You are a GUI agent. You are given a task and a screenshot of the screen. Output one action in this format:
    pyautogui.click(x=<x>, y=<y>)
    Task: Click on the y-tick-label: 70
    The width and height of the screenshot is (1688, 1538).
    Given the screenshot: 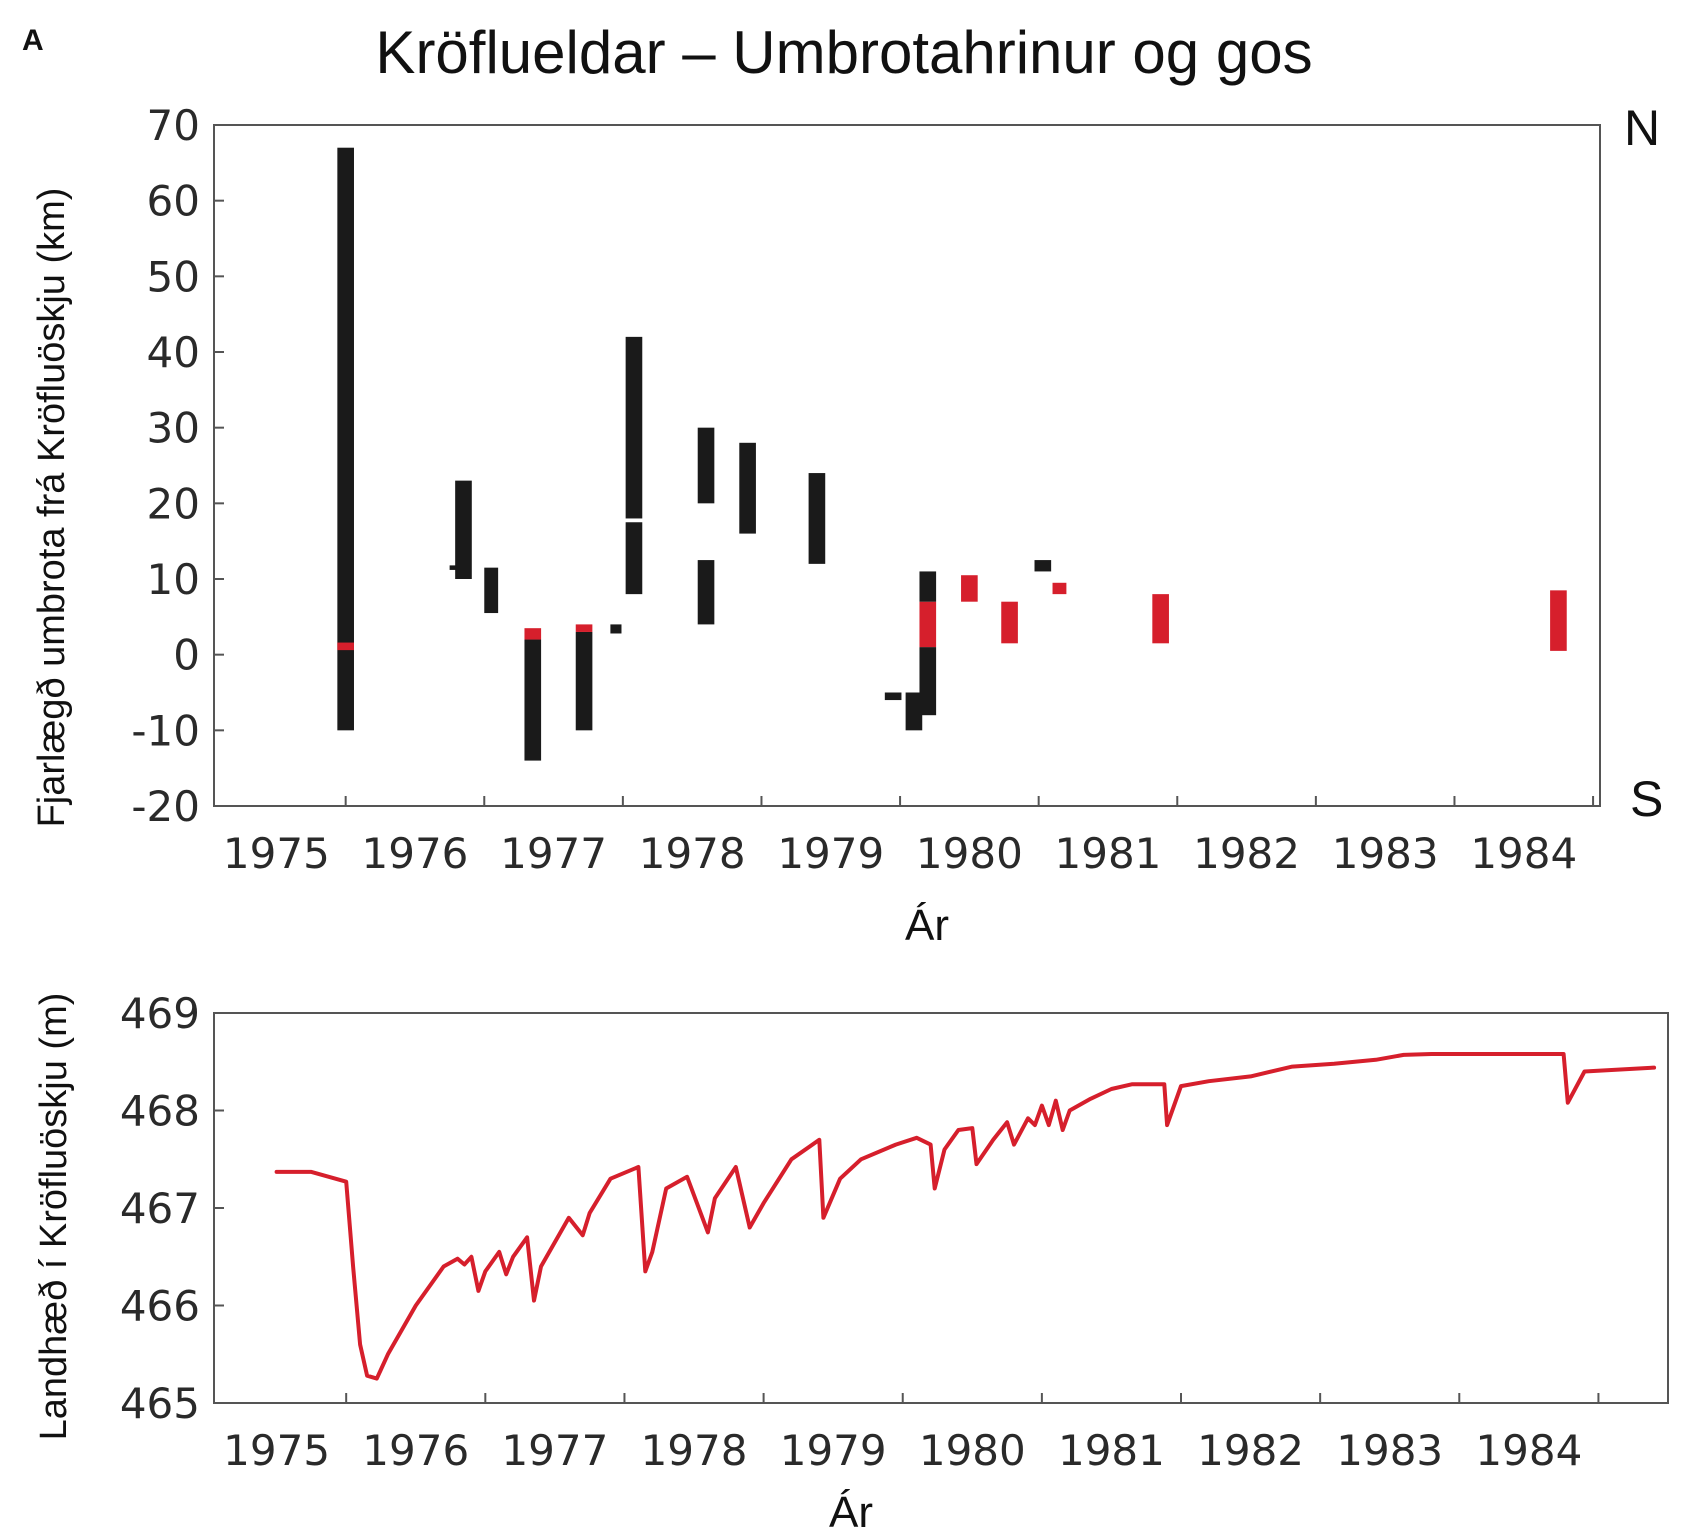 What is the action you would take?
    pyautogui.click(x=173, y=125)
    